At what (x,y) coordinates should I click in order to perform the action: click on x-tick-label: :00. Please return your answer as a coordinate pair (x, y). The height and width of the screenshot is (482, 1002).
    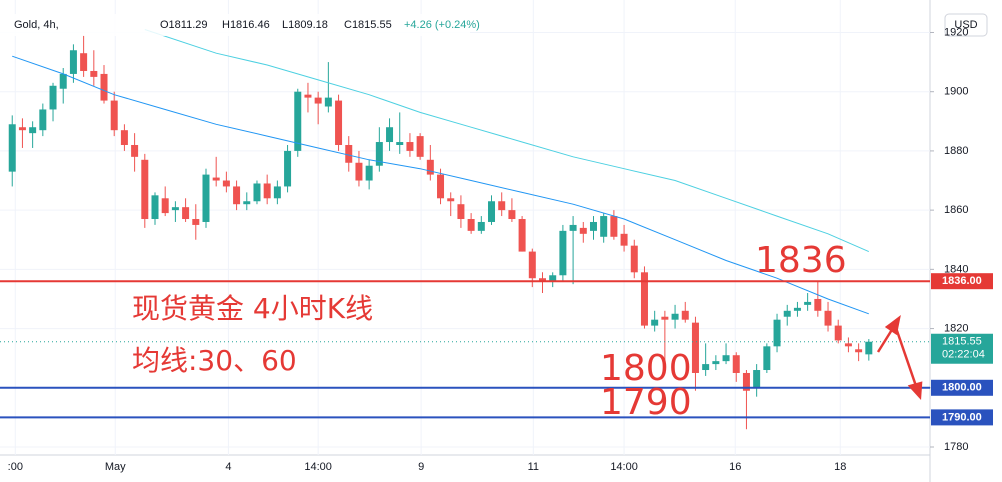
    Looking at the image, I should click on (15, 467).